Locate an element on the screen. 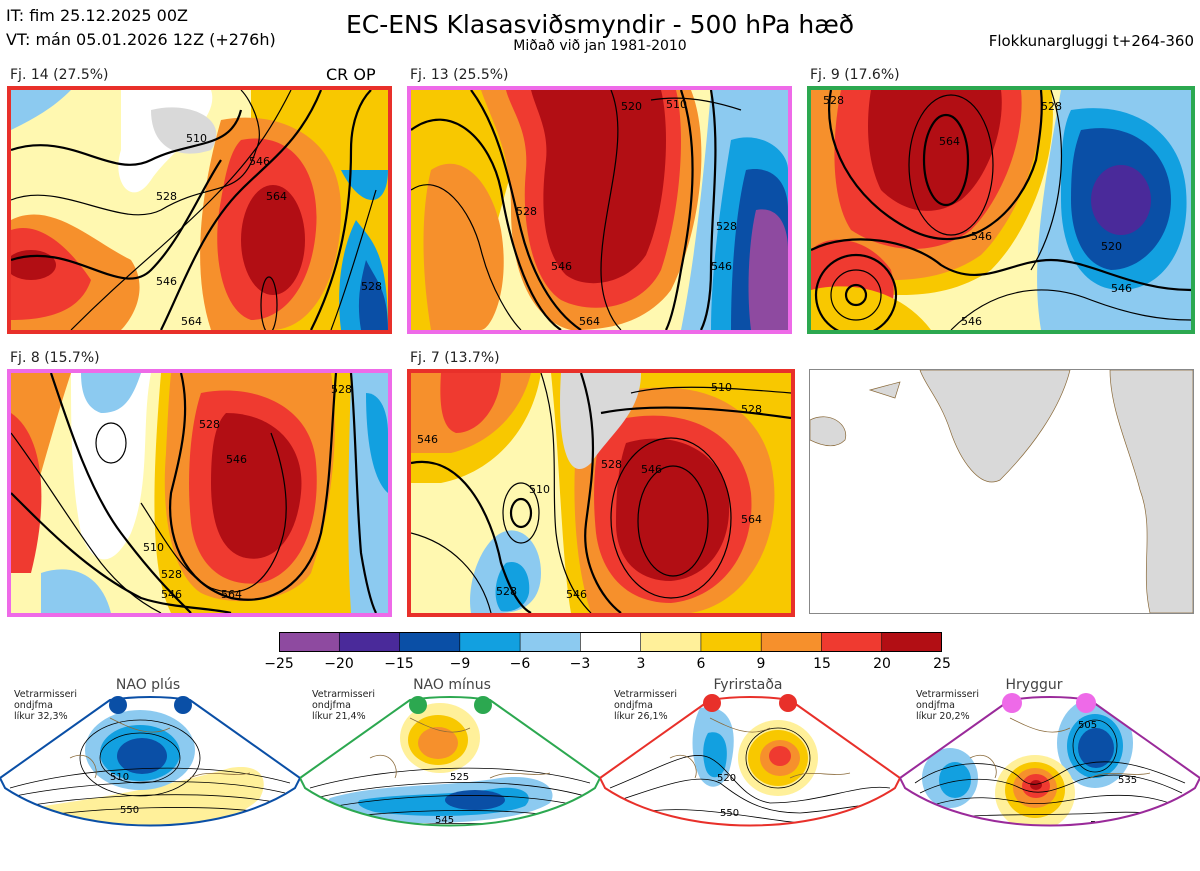 Image resolution: width=1200 pixels, height=871 pixels. contour-label-14-528: 528 is located at coordinates (166, 196).